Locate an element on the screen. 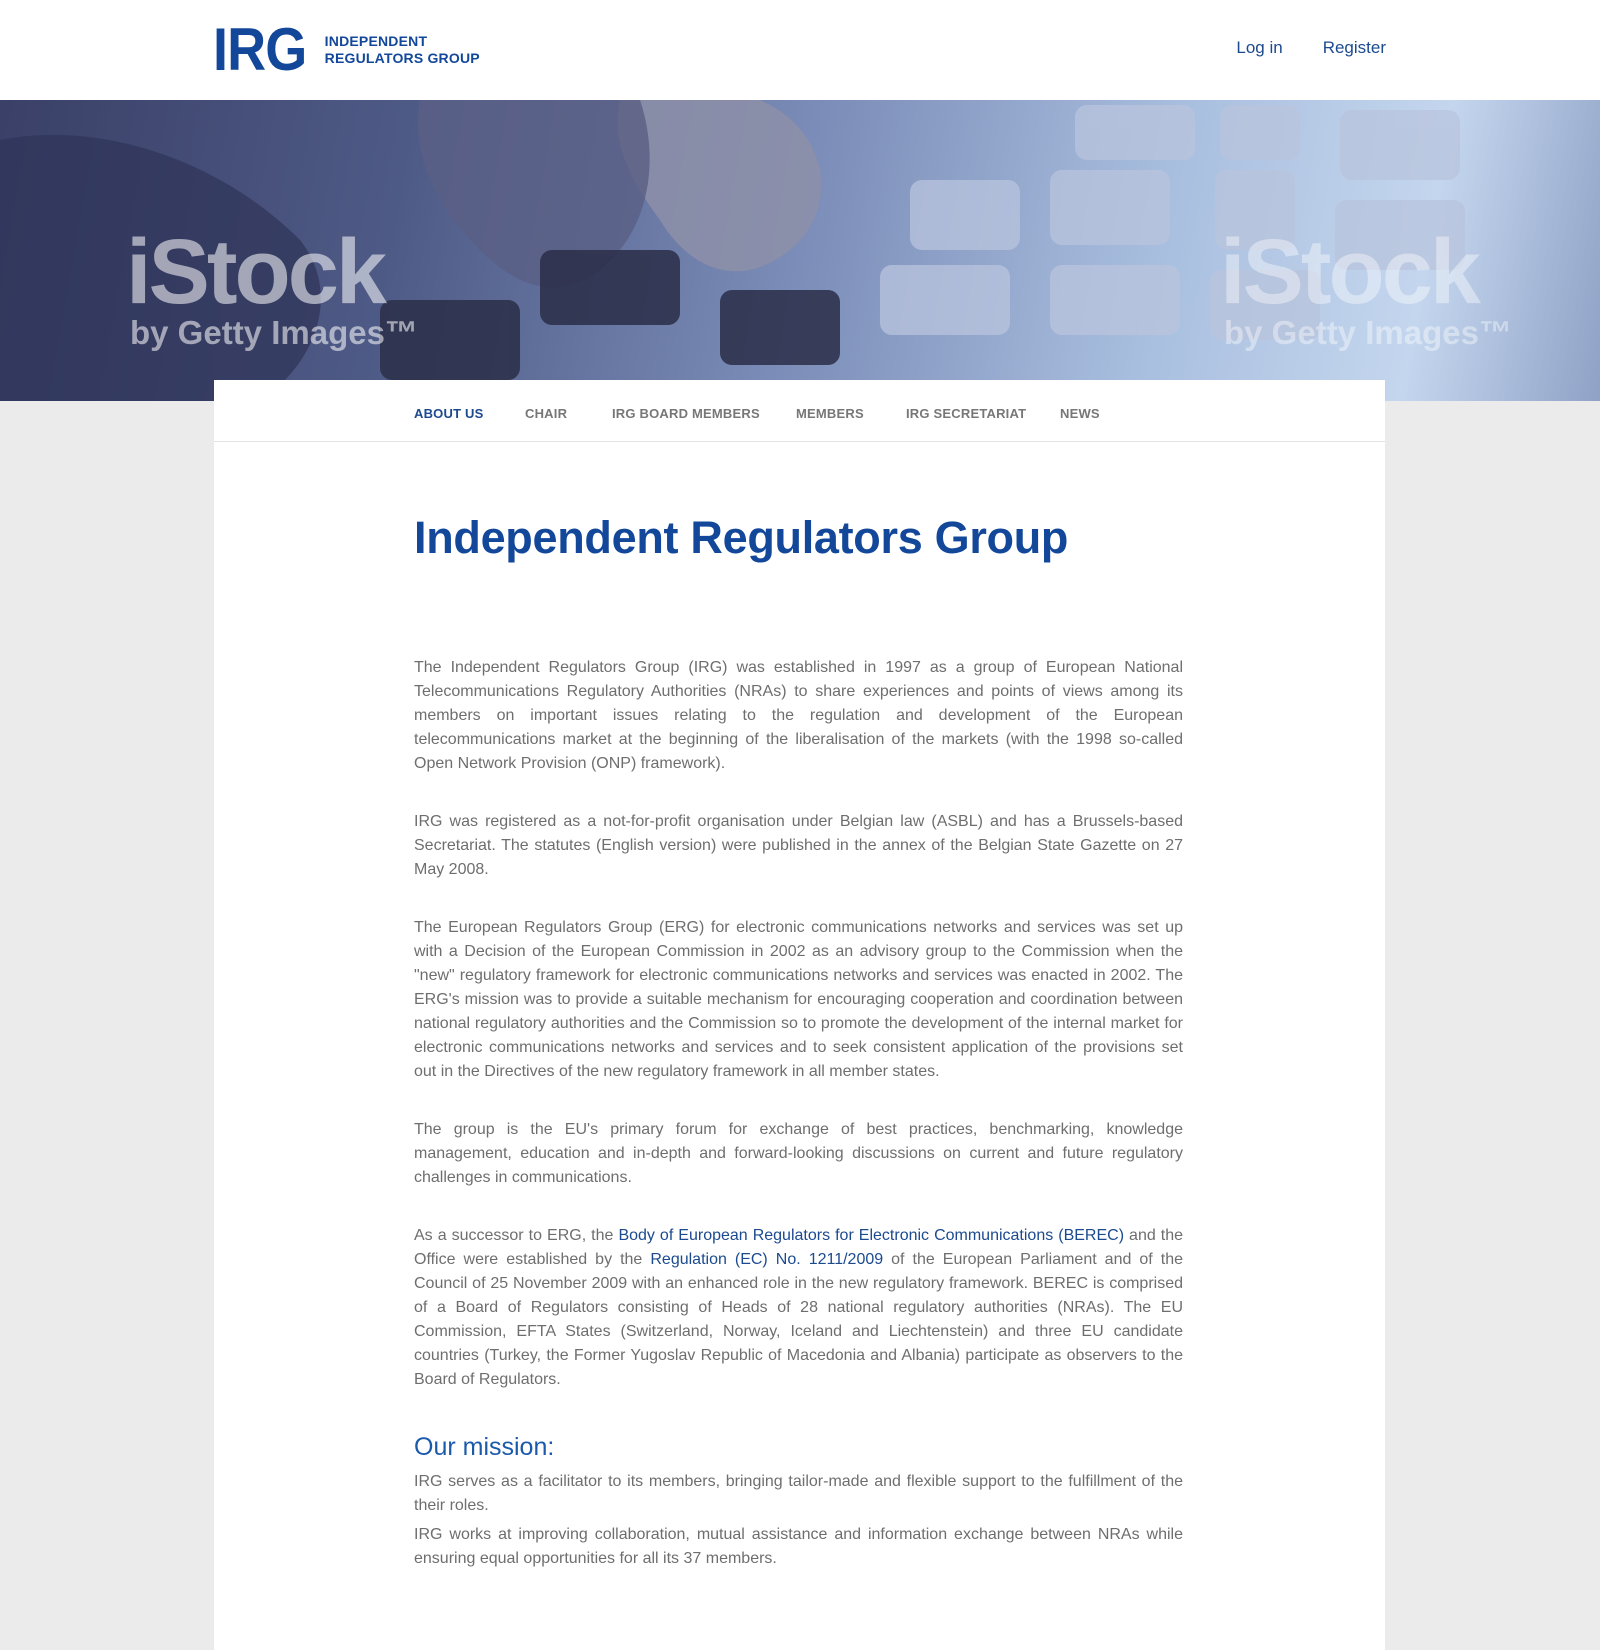 This screenshot has height=1650, width=1600. tab-members: MEMBERS is located at coordinates (830, 413).